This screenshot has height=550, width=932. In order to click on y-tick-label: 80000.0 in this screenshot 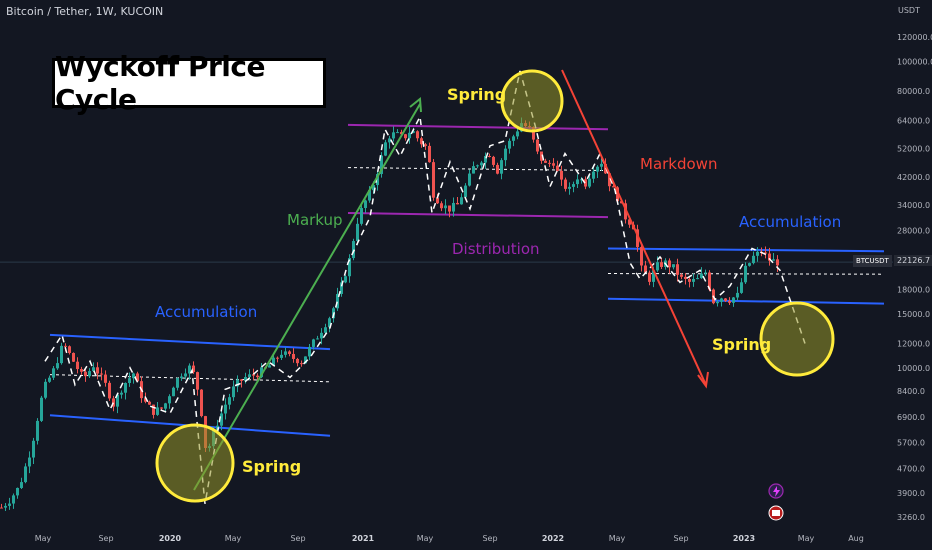, I will do `click(913, 91)`.